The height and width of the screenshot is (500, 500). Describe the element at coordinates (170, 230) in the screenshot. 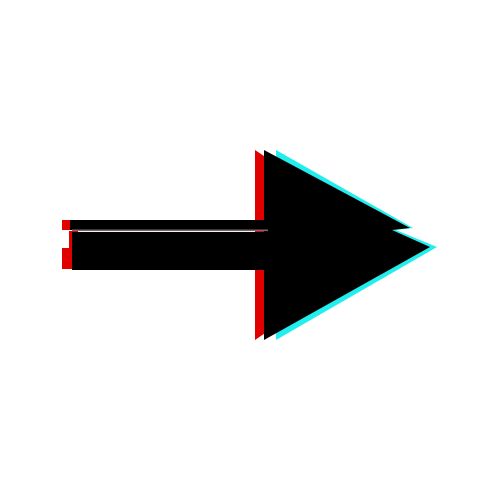

I see `glitch-scanline` at that location.